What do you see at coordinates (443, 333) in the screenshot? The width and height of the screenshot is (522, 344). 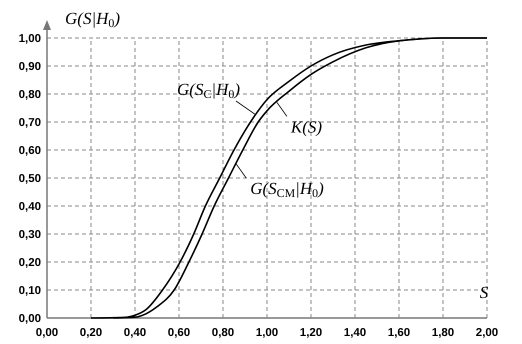 I see `x-tick-label: 1,80` at bounding box center [443, 333].